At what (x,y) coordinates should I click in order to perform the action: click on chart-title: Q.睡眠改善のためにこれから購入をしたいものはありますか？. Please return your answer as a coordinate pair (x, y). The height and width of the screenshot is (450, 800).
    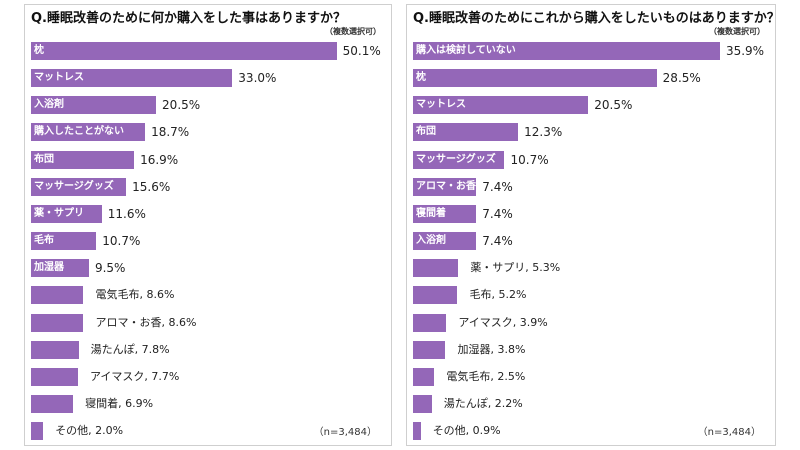
    Looking at the image, I should click on (596, 18).